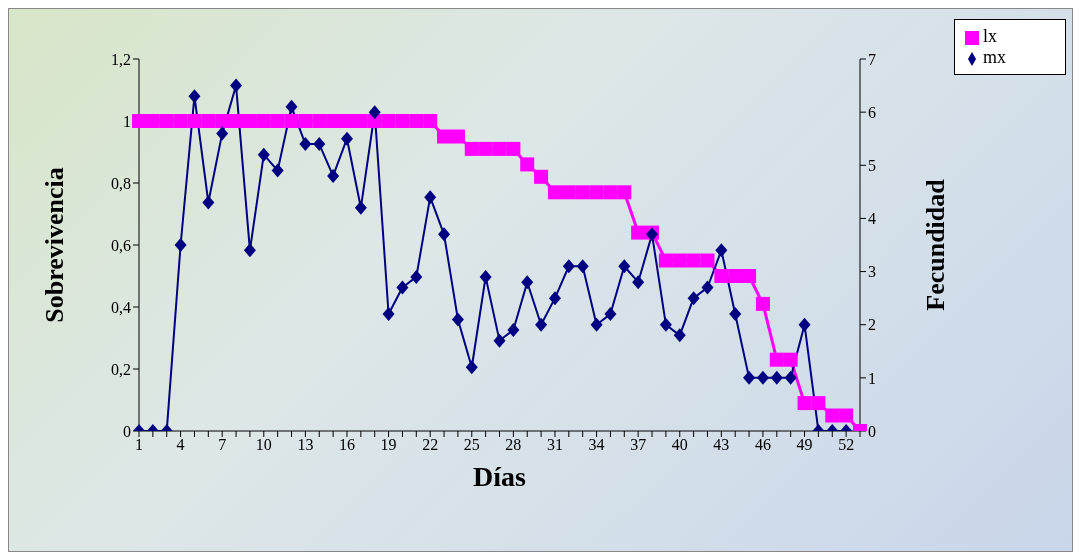 This screenshot has width=1081, height=560. What do you see at coordinates (721, 445) in the screenshot?
I see `x-tick-label: 43` at bounding box center [721, 445].